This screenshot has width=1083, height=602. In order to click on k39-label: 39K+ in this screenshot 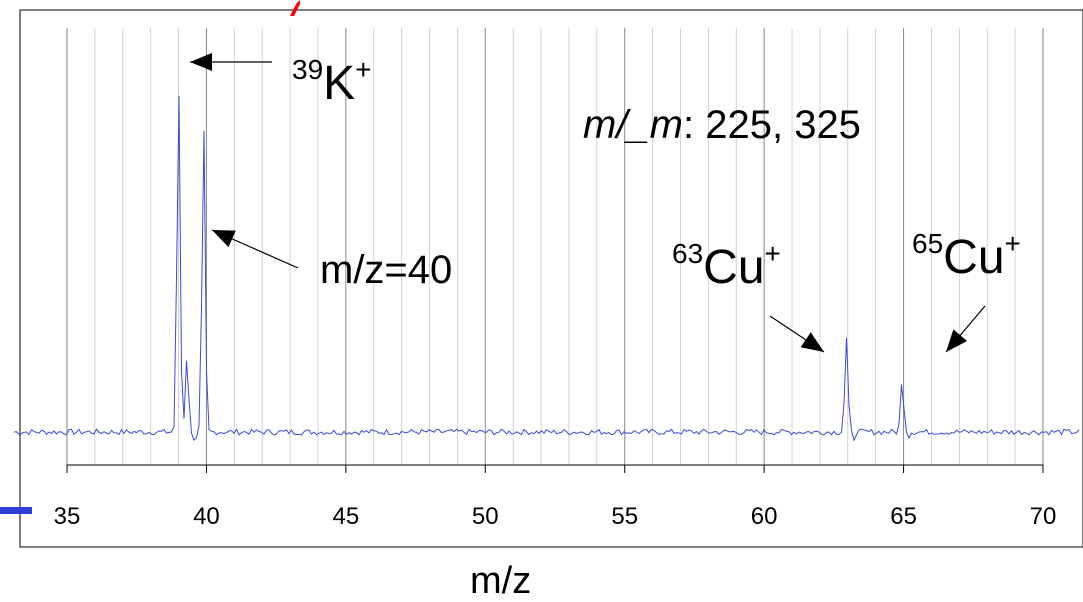, I will do `click(332, 82)`.